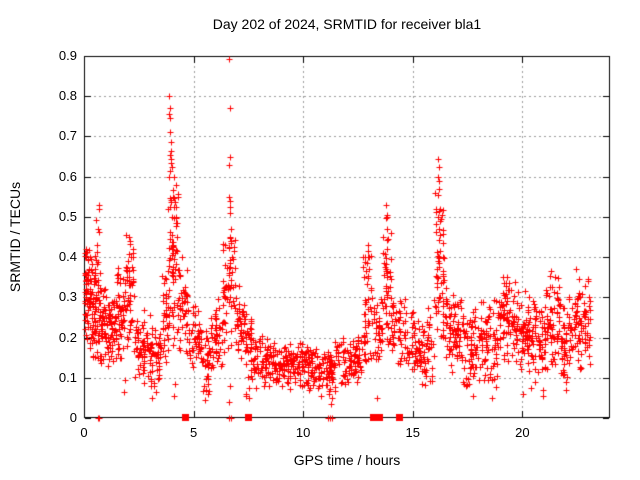  What do you see at coordinates (67, 216) in the screenshot?
I see `y-tick-label: 0.5` at bounding box center [67, 216].